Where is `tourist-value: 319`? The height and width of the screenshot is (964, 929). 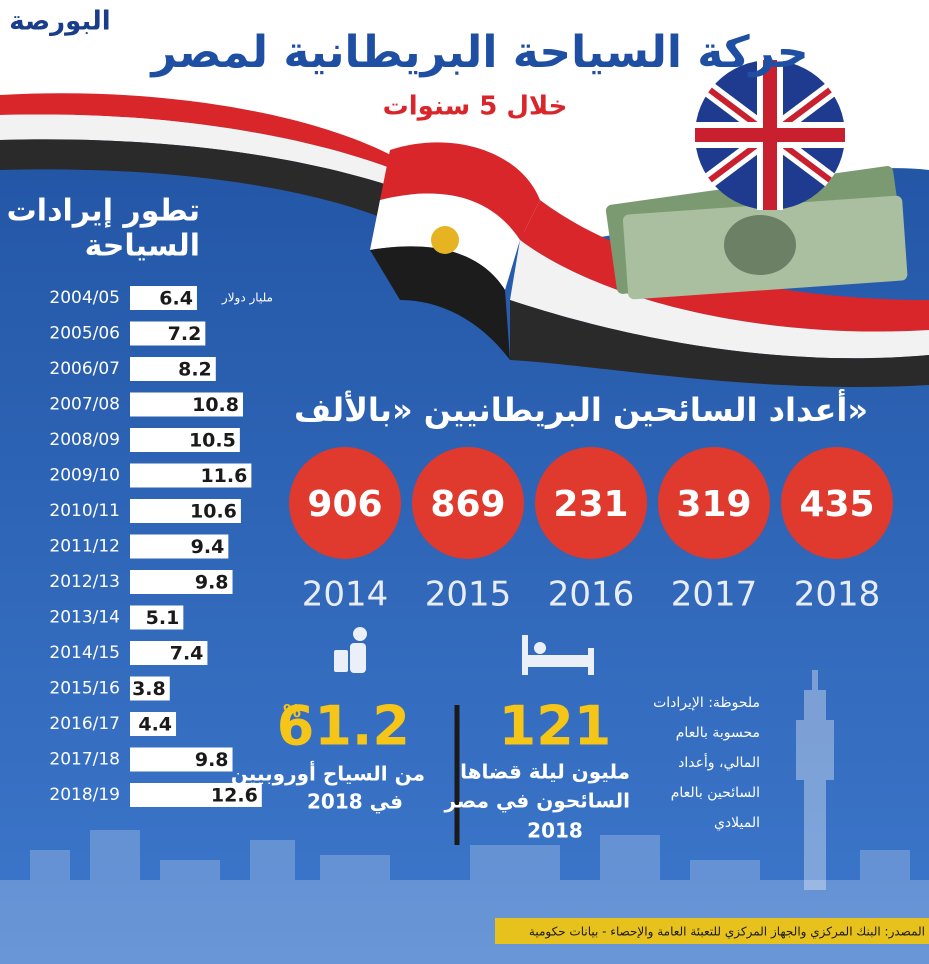 tourist-value: 319 is located at coordinates (713, 504).